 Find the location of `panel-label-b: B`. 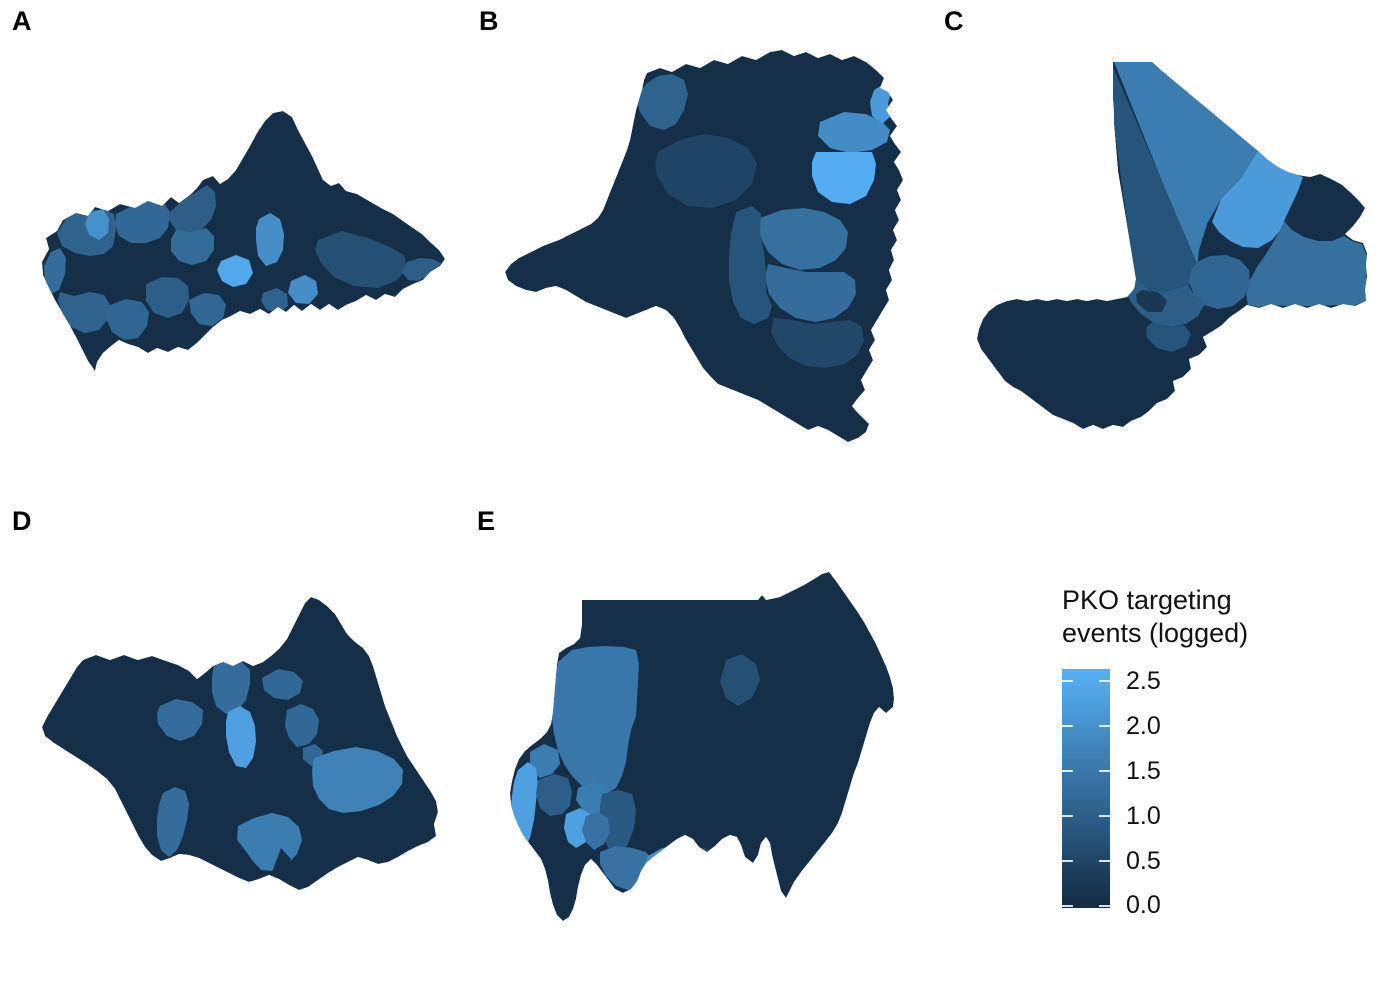

panel-label-b: B is located at coordinates (489, 21).